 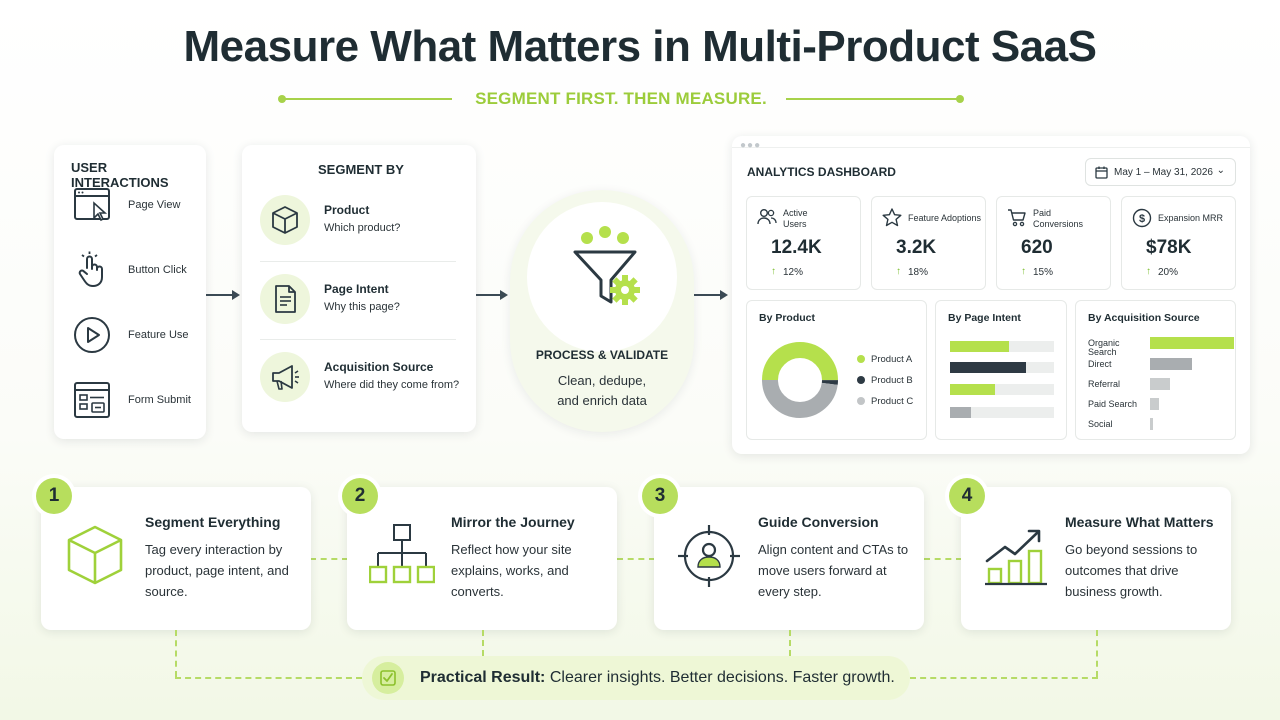 What do you see at coordinates (285, 377) in the screenshot?
I see `megaphone-icon` at bounding box center [285, 377].